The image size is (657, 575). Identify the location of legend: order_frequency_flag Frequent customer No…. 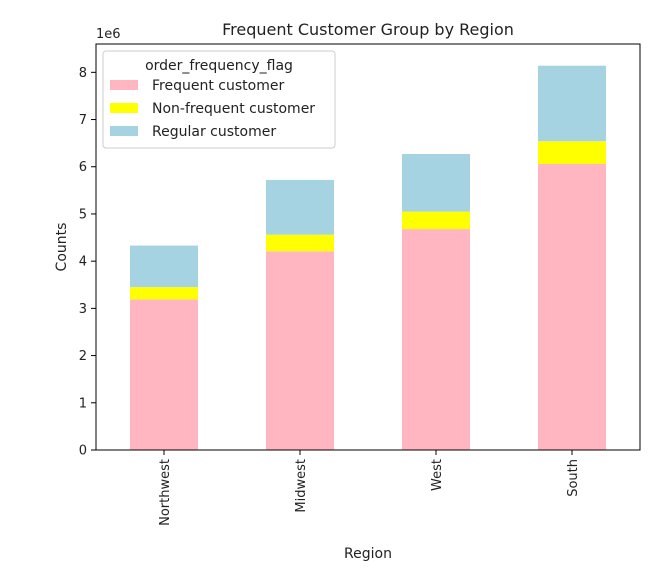
(219, 99).